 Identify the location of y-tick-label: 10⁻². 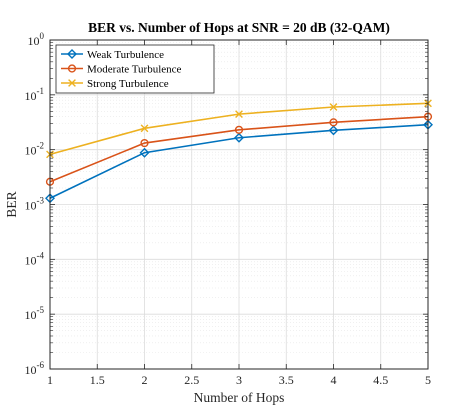
(35, 149).